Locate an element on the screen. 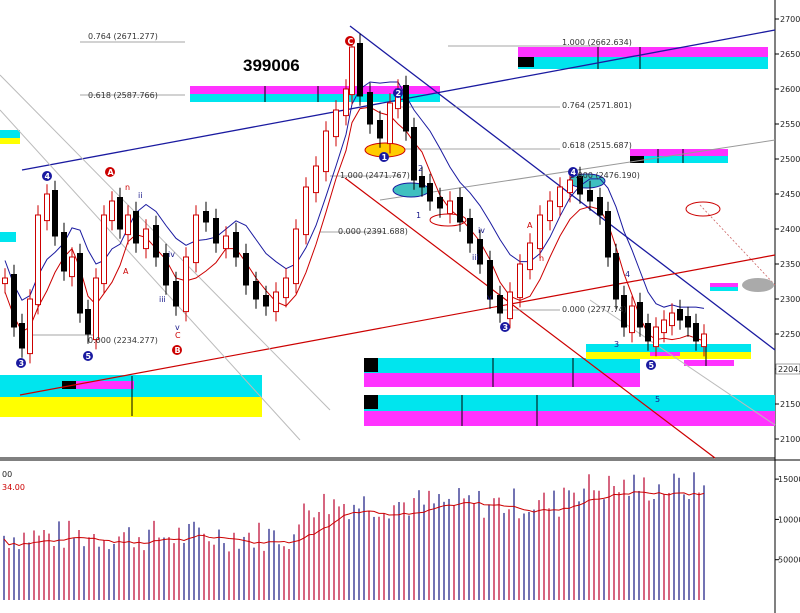  volume-tick-label: 50000 is located at coordinates (789, 560).